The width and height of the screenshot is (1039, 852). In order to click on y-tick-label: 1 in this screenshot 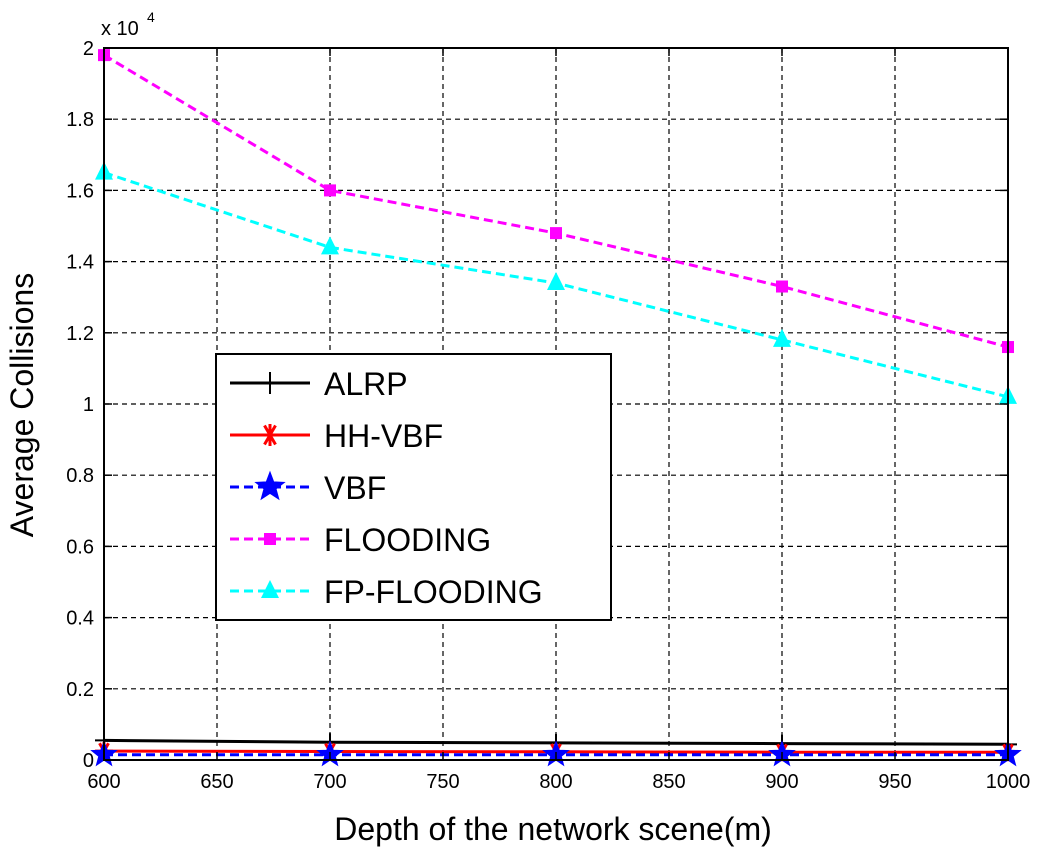, I will do `click(88, 405)`.